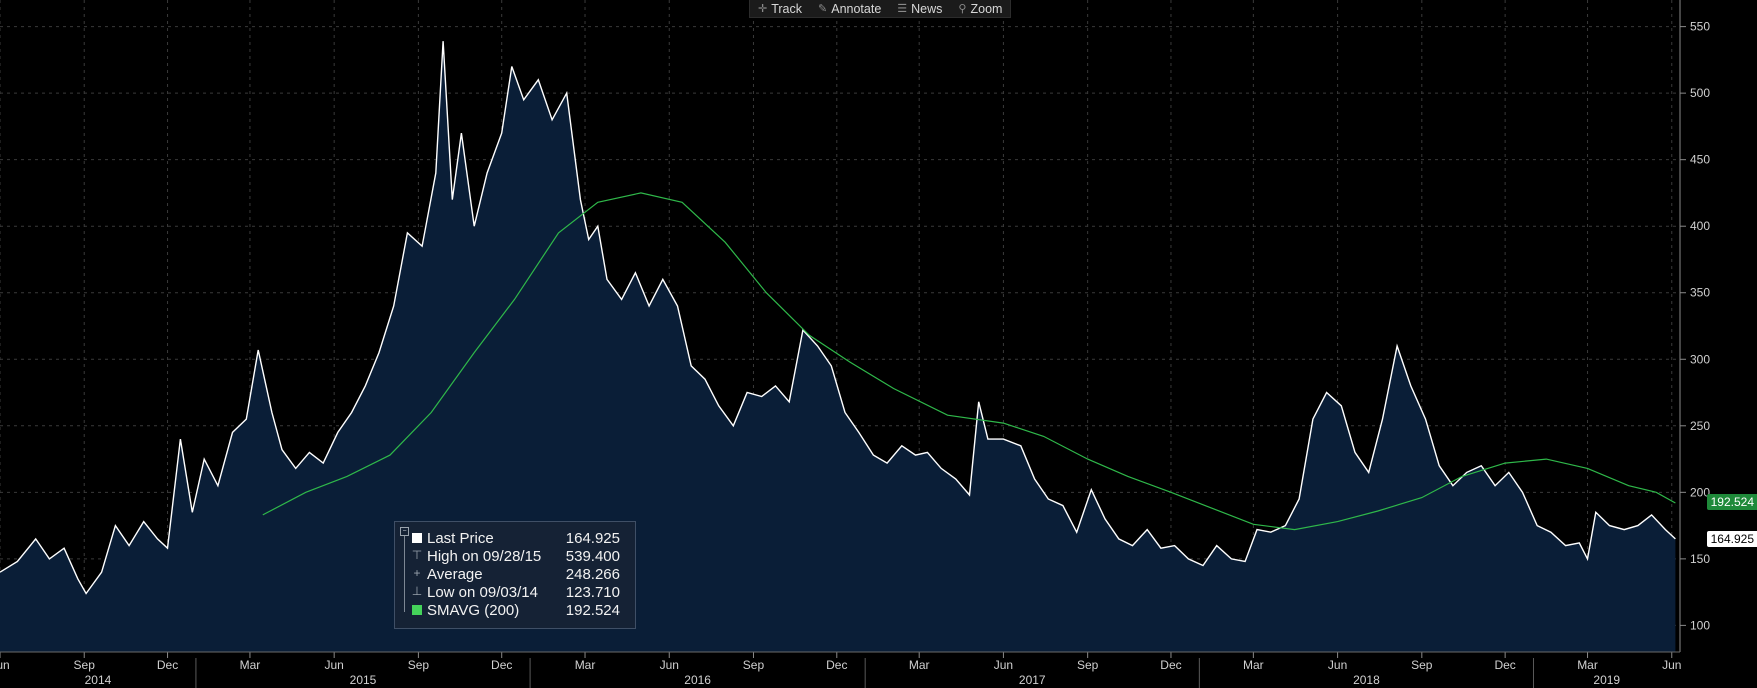 The width and height of the screenshot is (1757, 688). Describe the element at coordinates (417, 610) in the screenshot. I see `green-square-icon` at that location.